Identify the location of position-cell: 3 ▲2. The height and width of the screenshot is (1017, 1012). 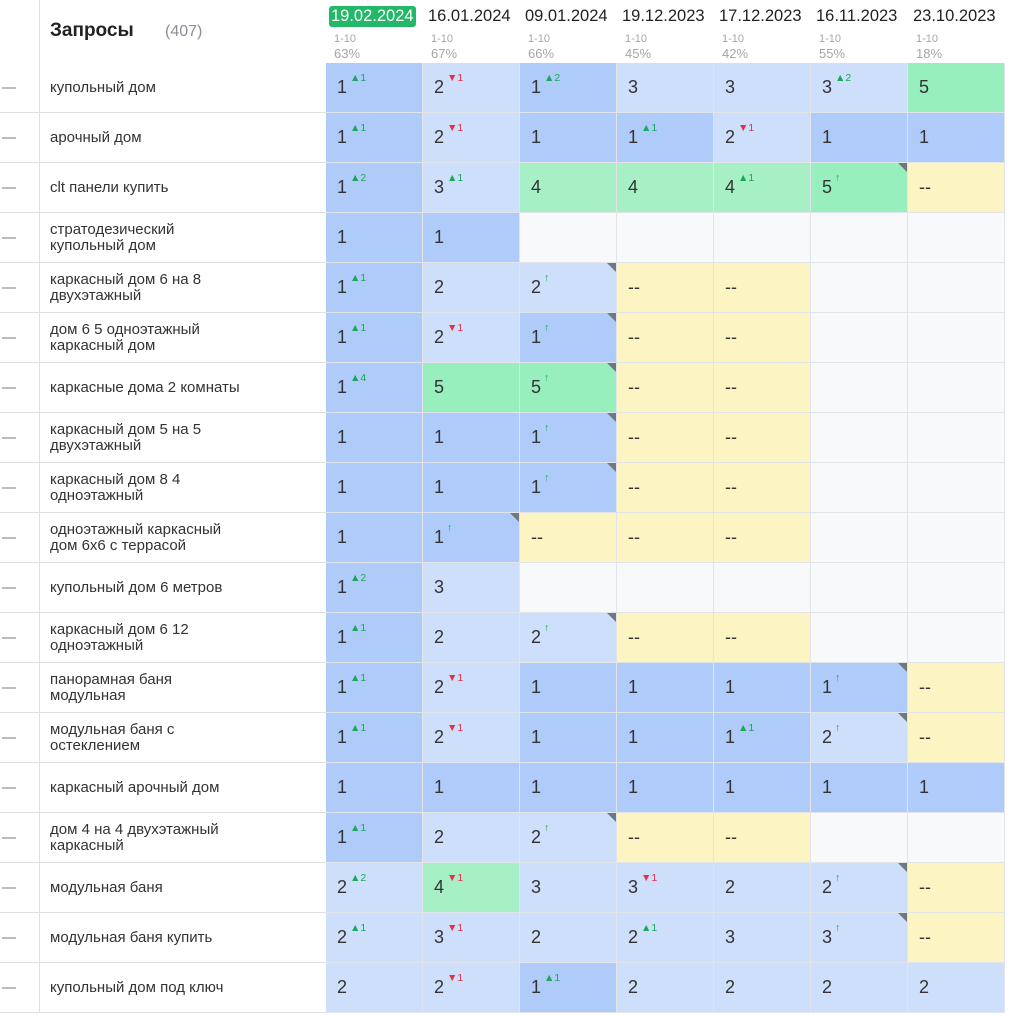
(859, 88).